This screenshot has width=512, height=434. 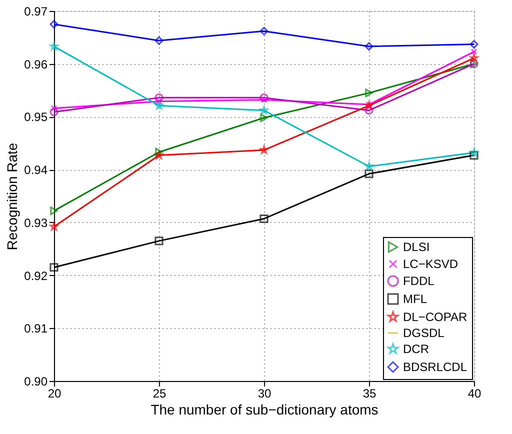 What do you see at coordinates (36, 117) in the screenshot?
I see `y-tick-label: 0.95` at bounding box center [36, 117].